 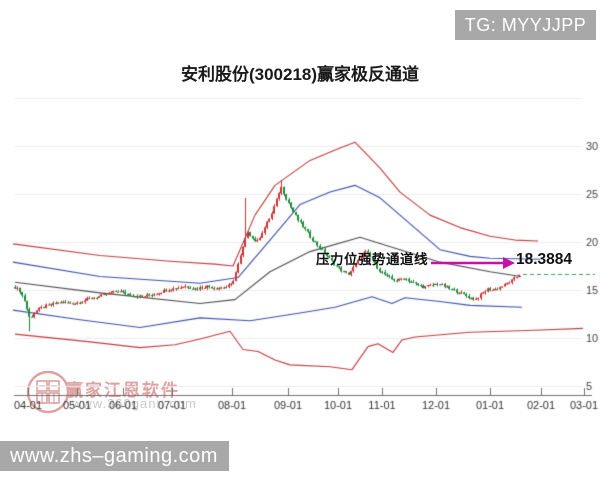 What do you see at coordinates (114, 456) in the screenshot?
I see `bottom-url-bar: www.zhs–gaming.com` at bounding box center [114, 456].